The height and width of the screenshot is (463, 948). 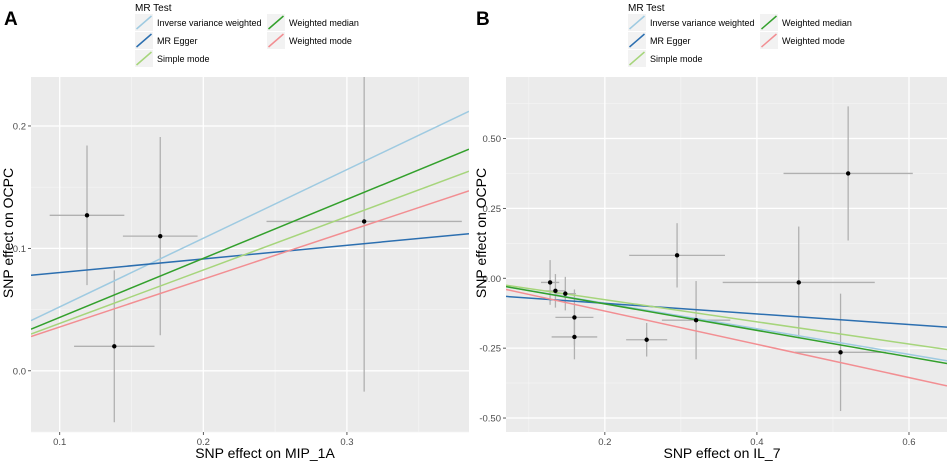 What do you see at coordinates (144, 22) in the screenshot?
I see `panel-a-legend-swatch-ivw` at bounding box center [144, 22].